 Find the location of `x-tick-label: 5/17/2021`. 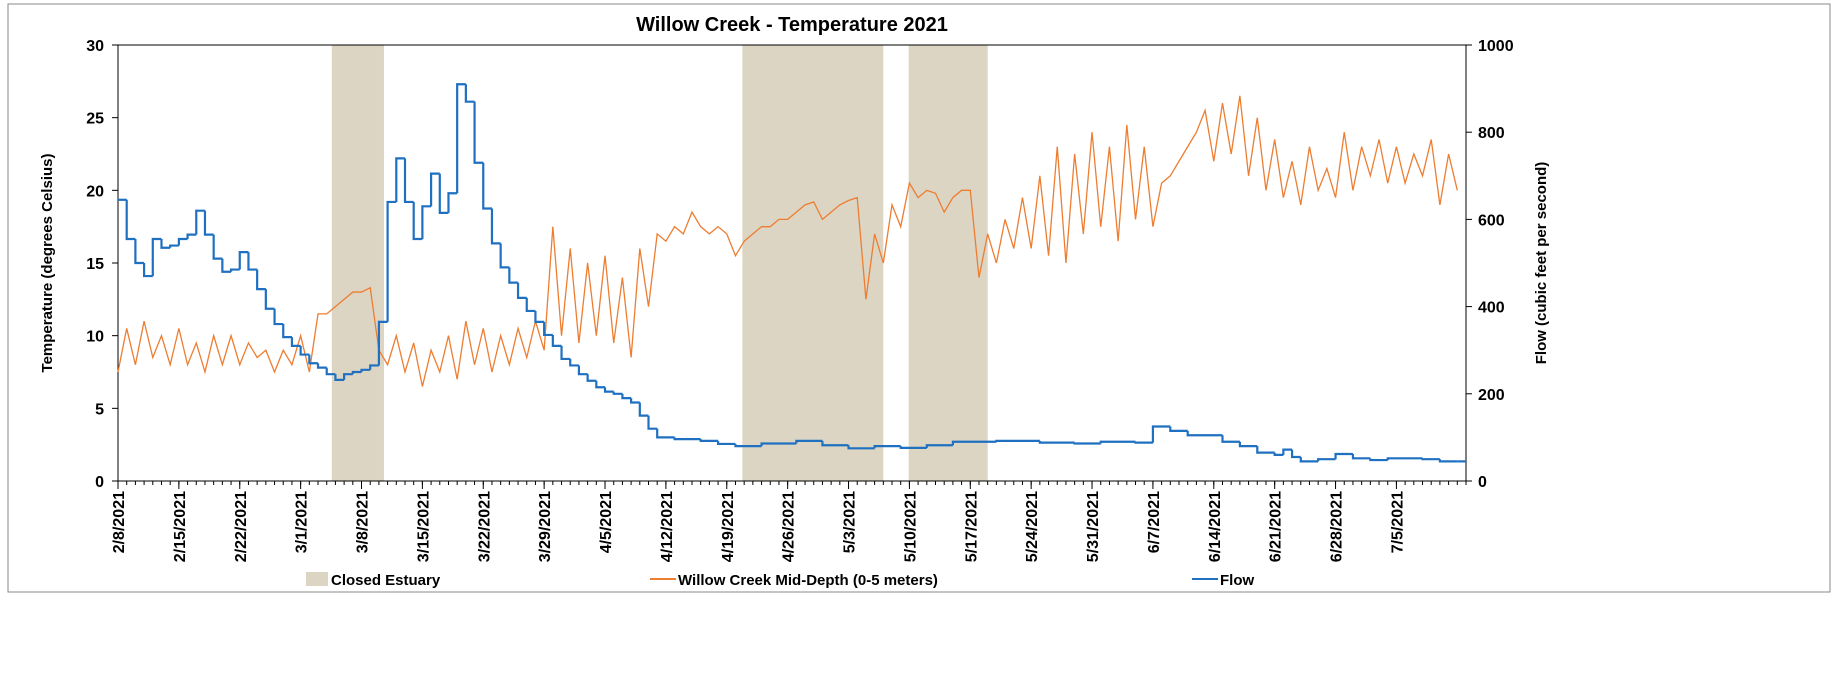

x-tick-label: 5/17/2021 is located at coordinates (971, 526).